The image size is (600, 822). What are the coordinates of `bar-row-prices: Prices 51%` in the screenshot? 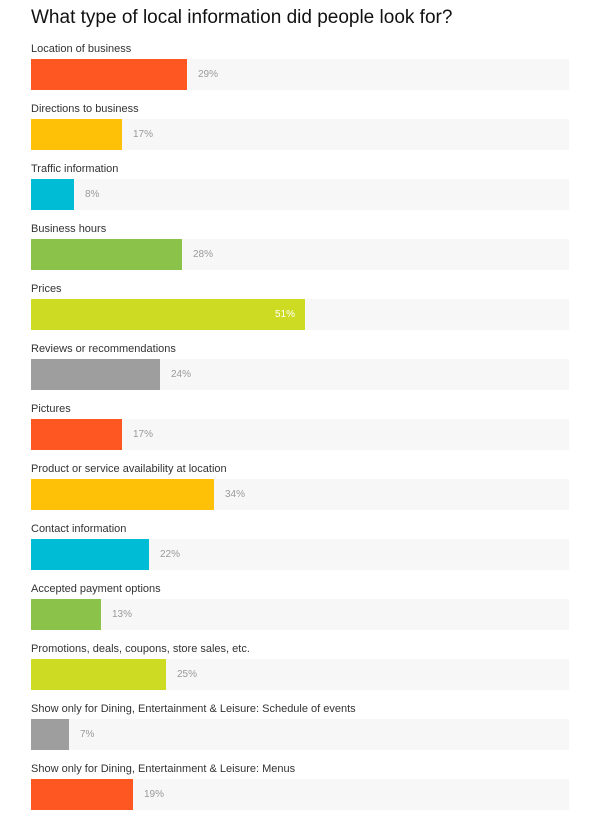 It's located at (300, 312).